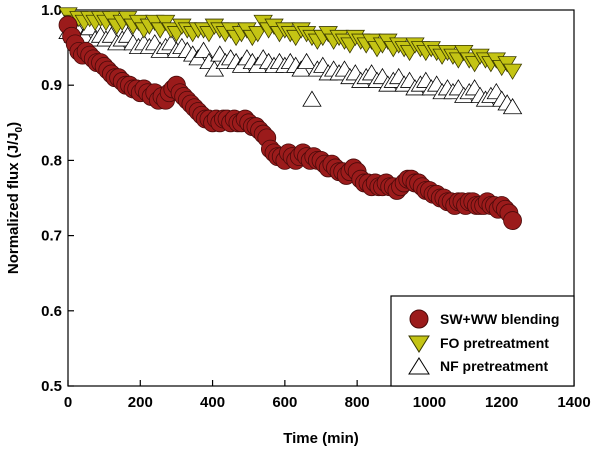 The width and height of the screenshot is (600, 450). I want to click on x-axis-title: Time (min), so click(321, 438).